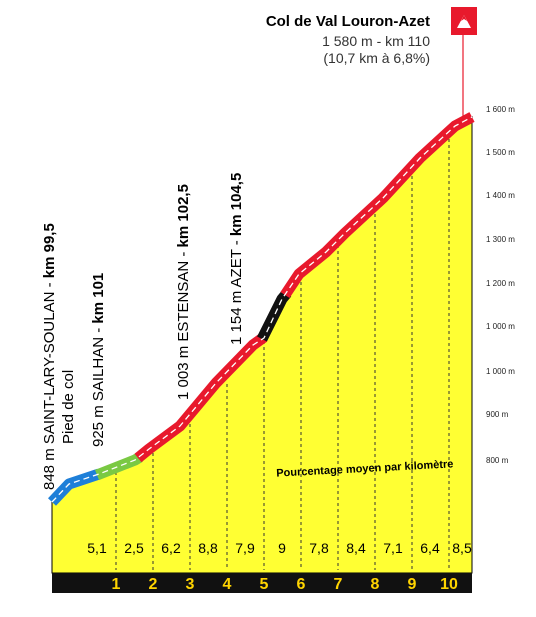  I want to click on y-tick-label: 1 200 m, so click(500, 283).